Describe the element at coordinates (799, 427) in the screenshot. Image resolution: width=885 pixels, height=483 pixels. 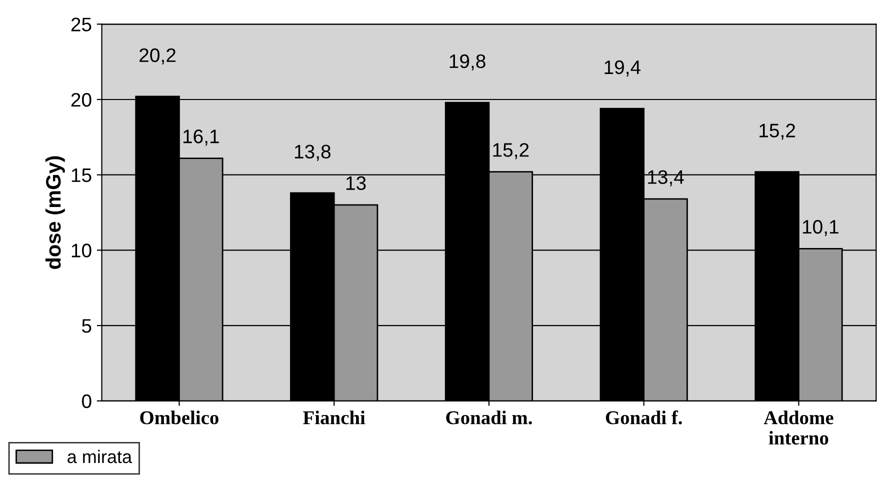
I see `x-tick-label: Addome interno` at that location.